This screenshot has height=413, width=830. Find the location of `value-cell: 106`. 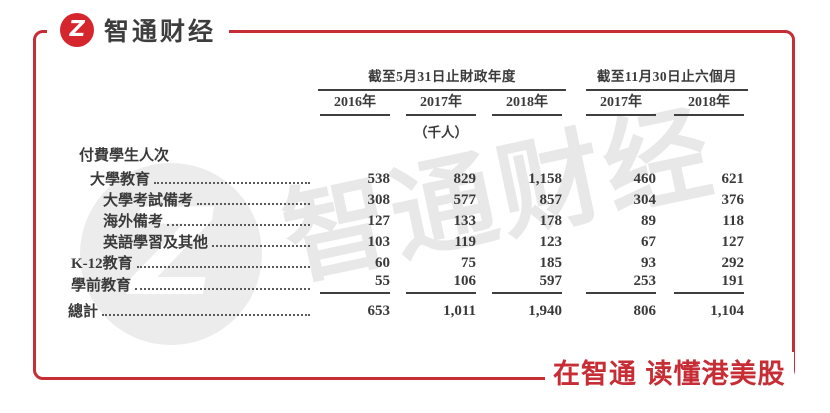

value-cell: 106 is located at coordinates (437, 283).